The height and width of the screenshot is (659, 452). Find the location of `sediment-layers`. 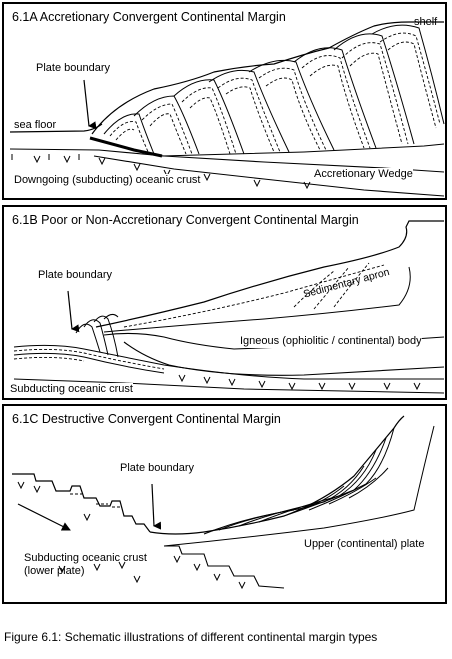

sediment-layers is located at coordinates (275, 93).